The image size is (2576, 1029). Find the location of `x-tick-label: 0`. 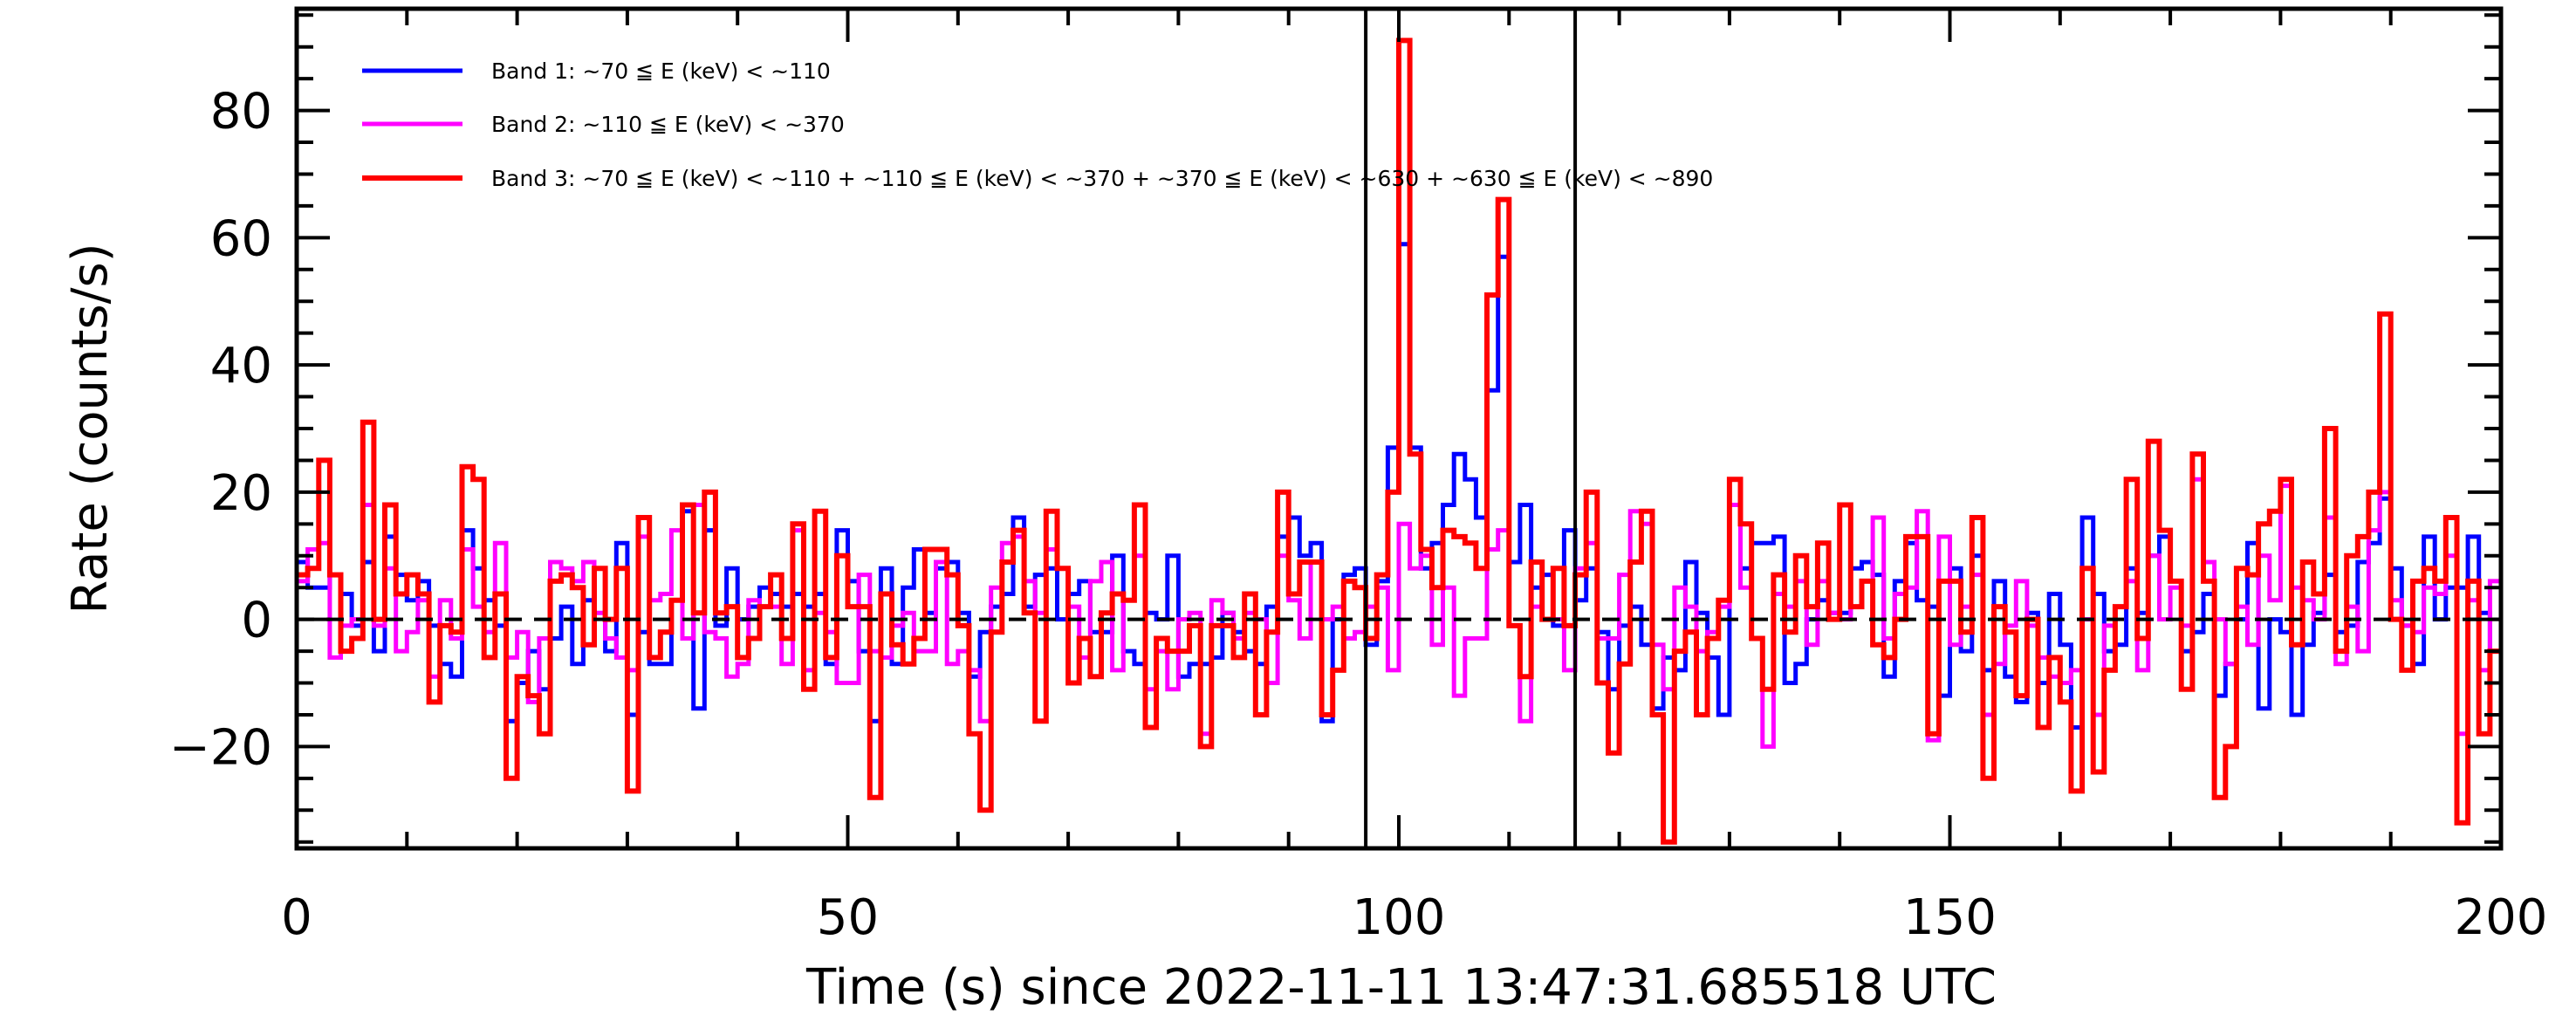

x-tick-label: 0 is located at coordinates (297, 917).